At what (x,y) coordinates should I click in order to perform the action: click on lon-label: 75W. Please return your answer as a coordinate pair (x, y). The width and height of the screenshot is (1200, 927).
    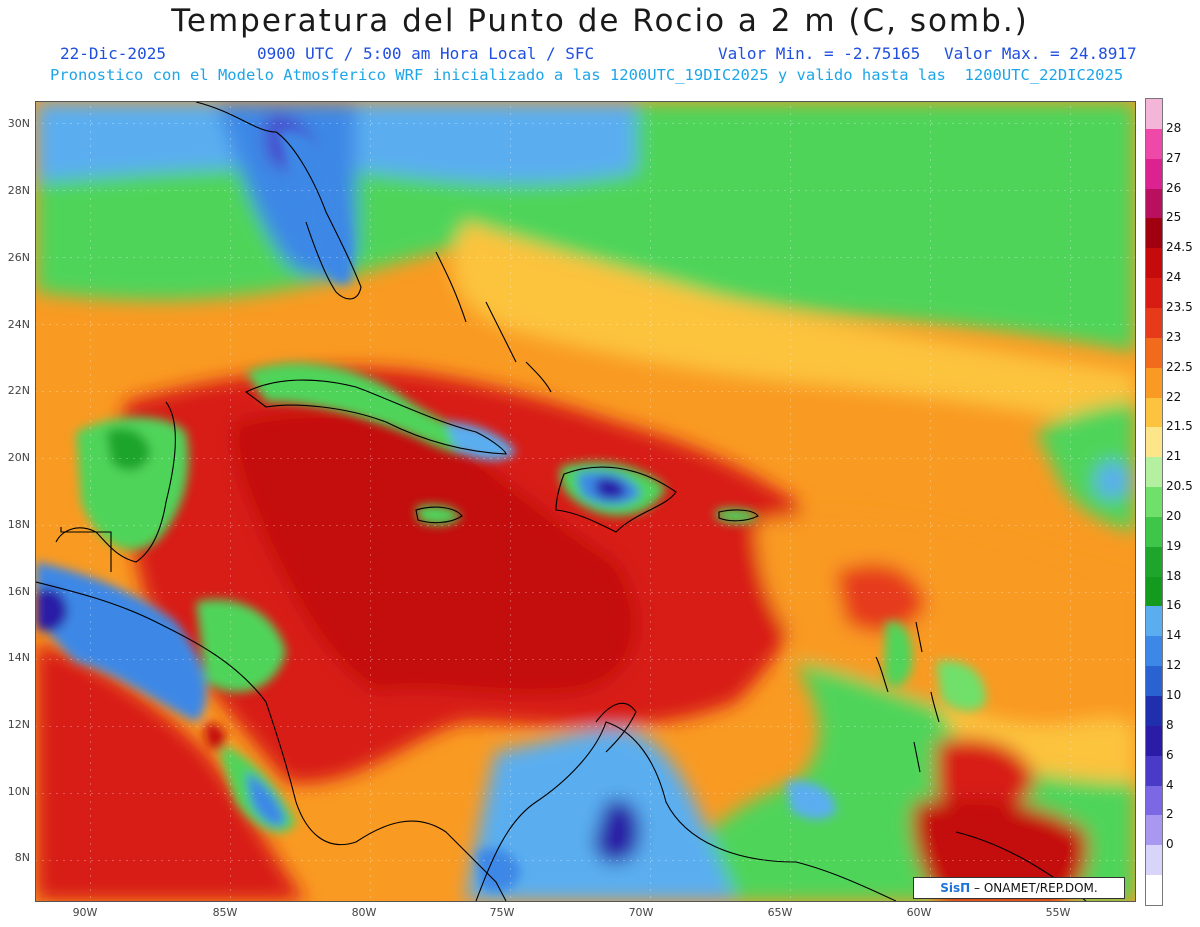
    Looking at the image, I should click on (502, 912).